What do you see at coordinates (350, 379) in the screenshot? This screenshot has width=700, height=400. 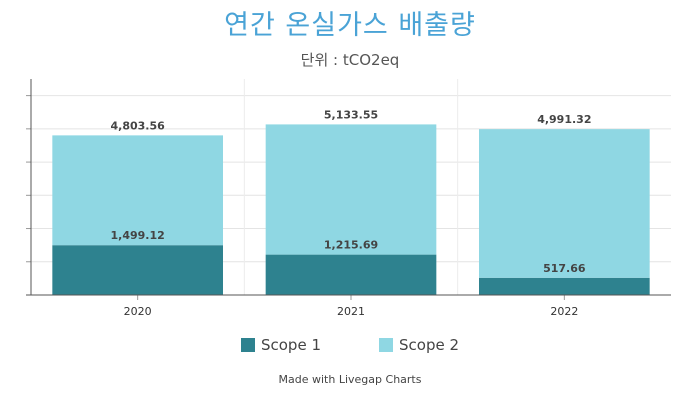 I see `footer-credit: Made with Livegap Charts` at bounding box center [350, 379].